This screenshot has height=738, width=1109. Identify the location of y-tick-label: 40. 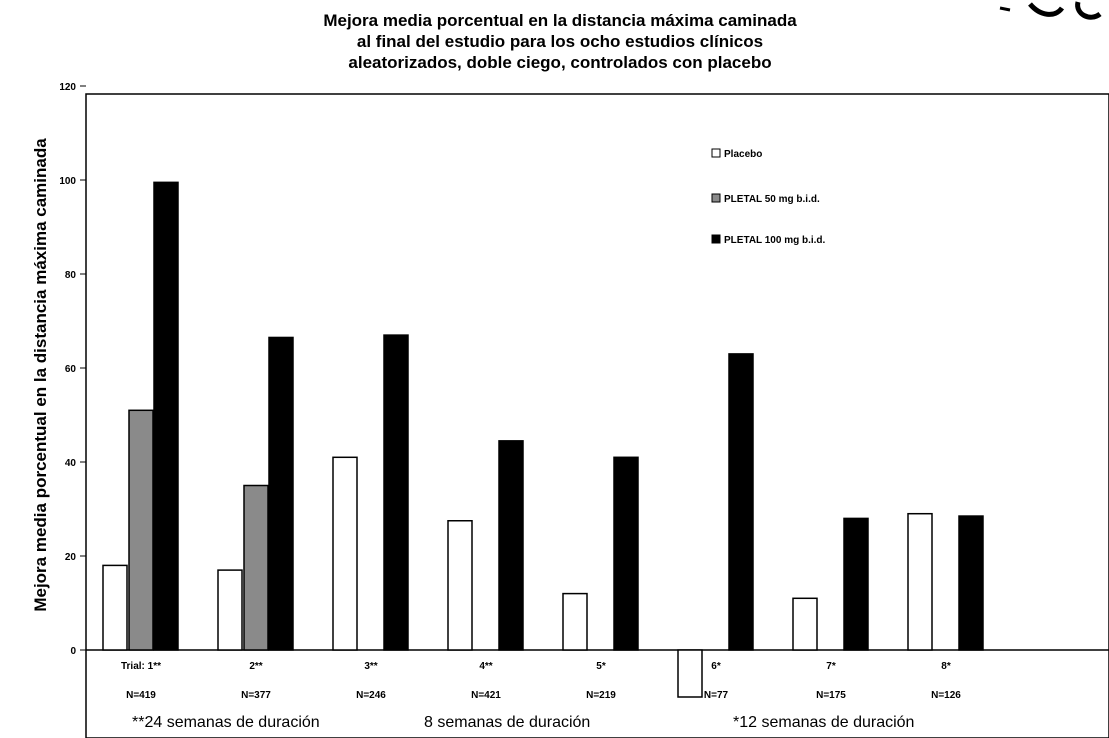
(71, 463).